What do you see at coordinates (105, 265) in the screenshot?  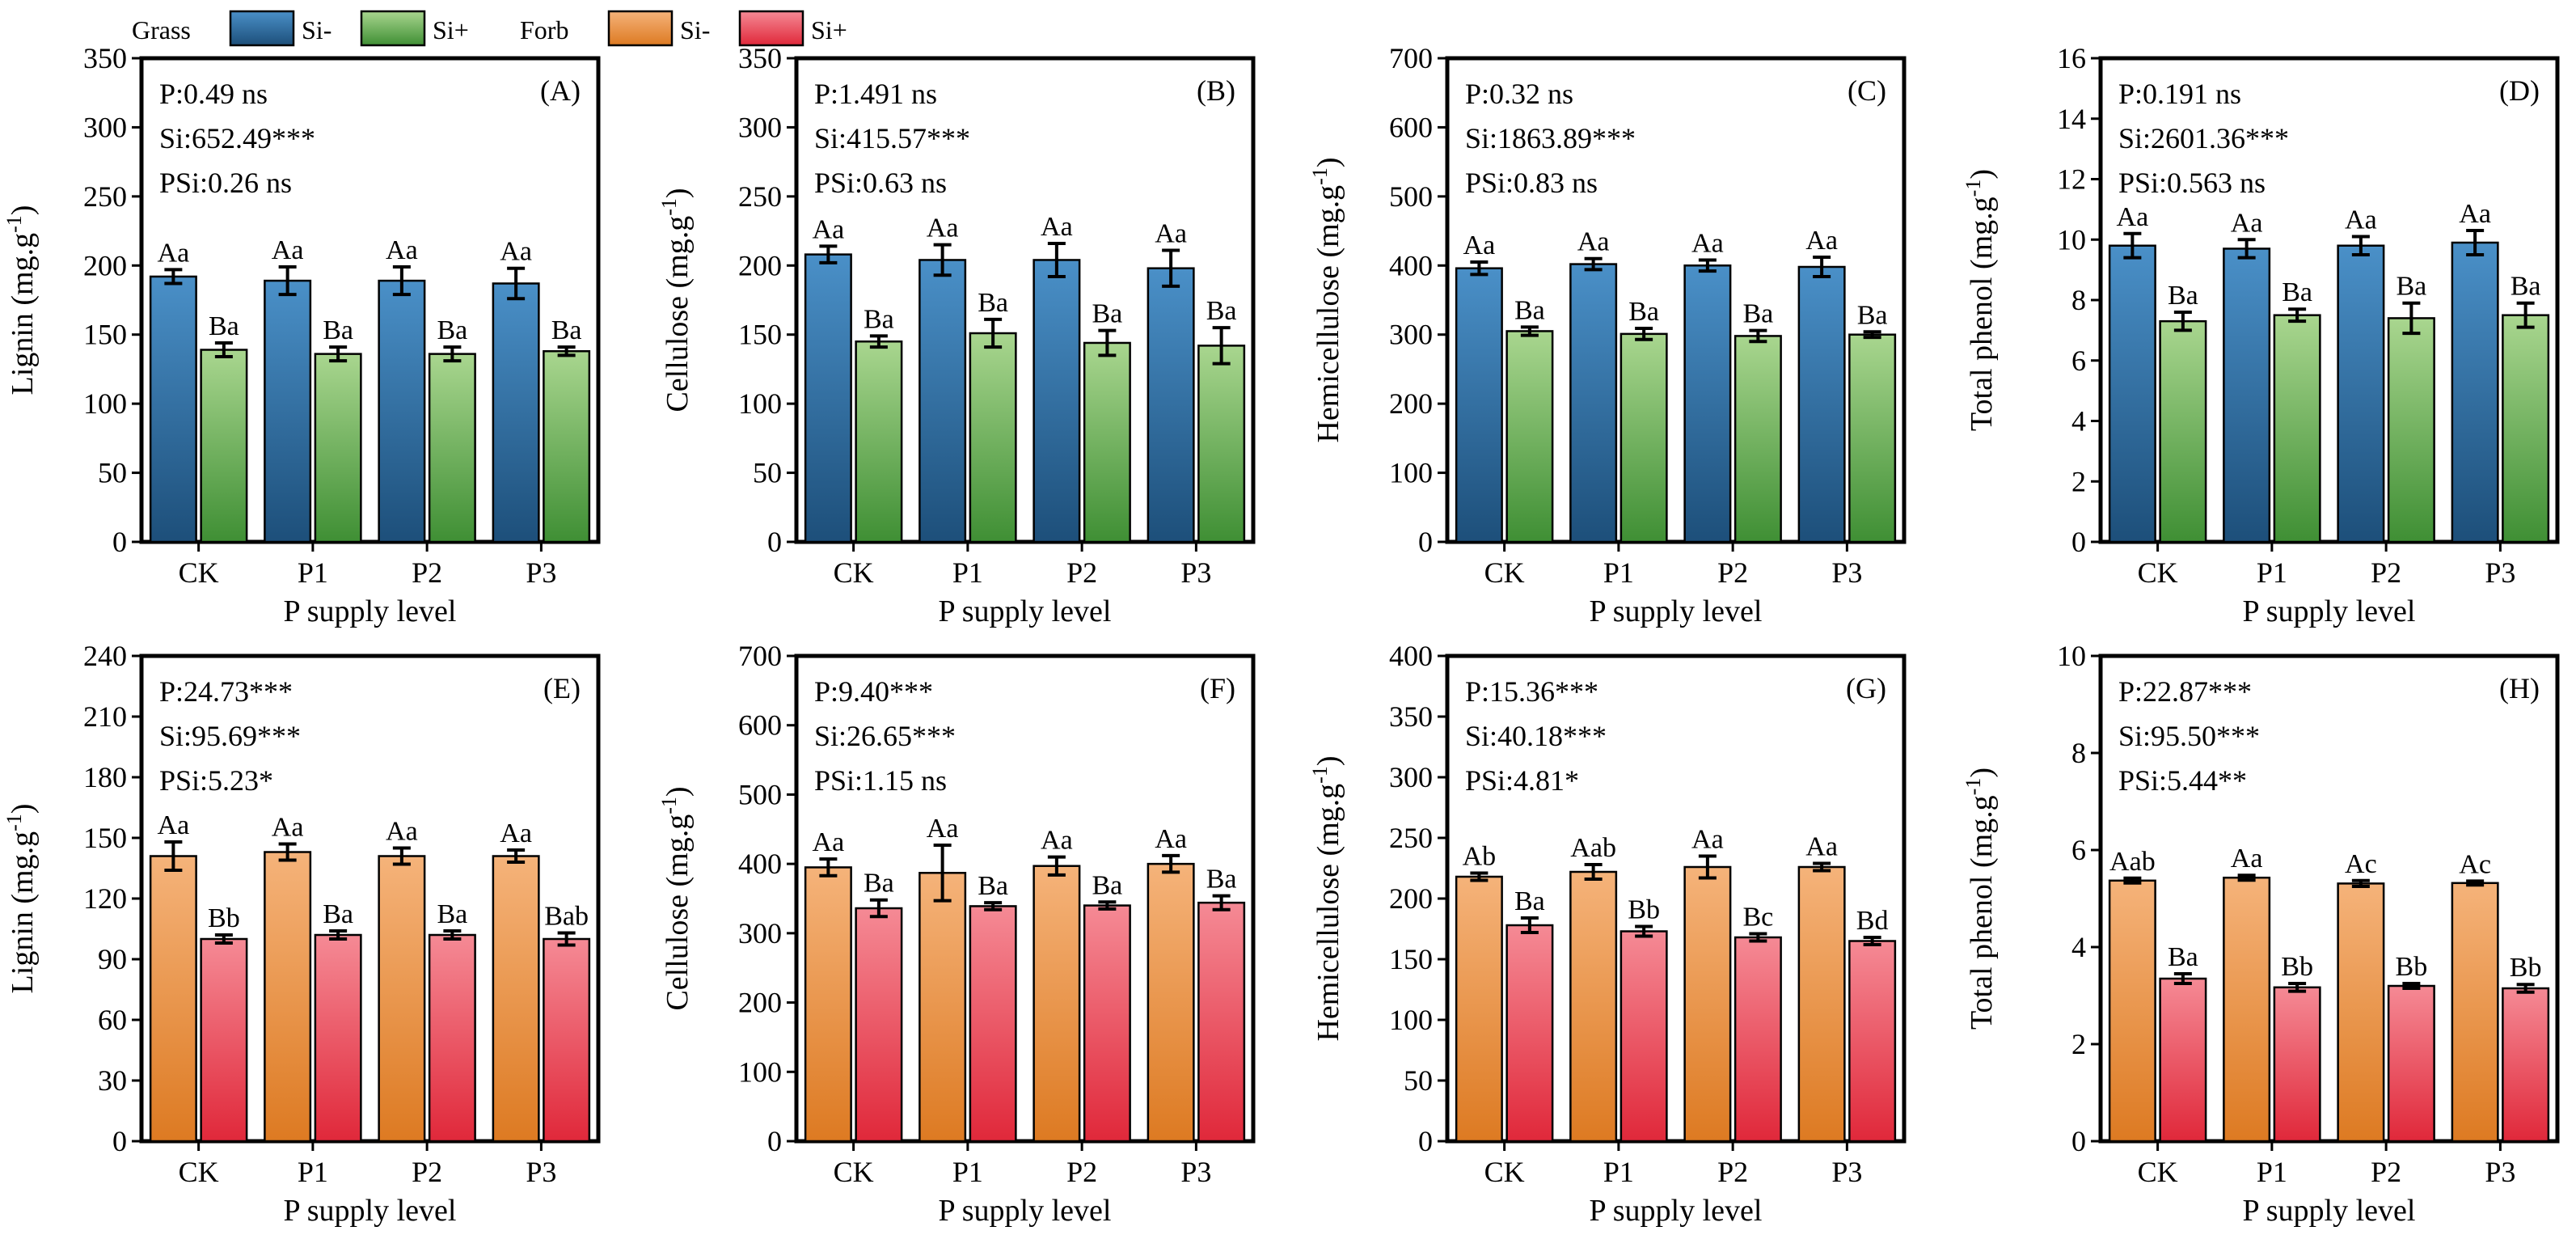 I see `panel-a-ytick-label: 200` at bounding box center [105, 265].